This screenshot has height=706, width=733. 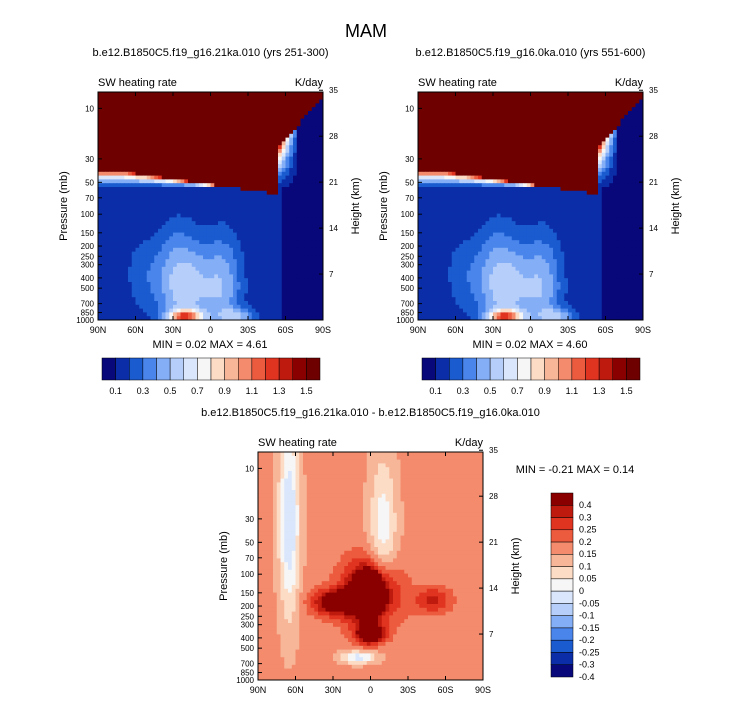 What do you see at coordinates (88, 214) in the screenshot?
I see `y-tick-label: 100` at bounding box center [88, 214].